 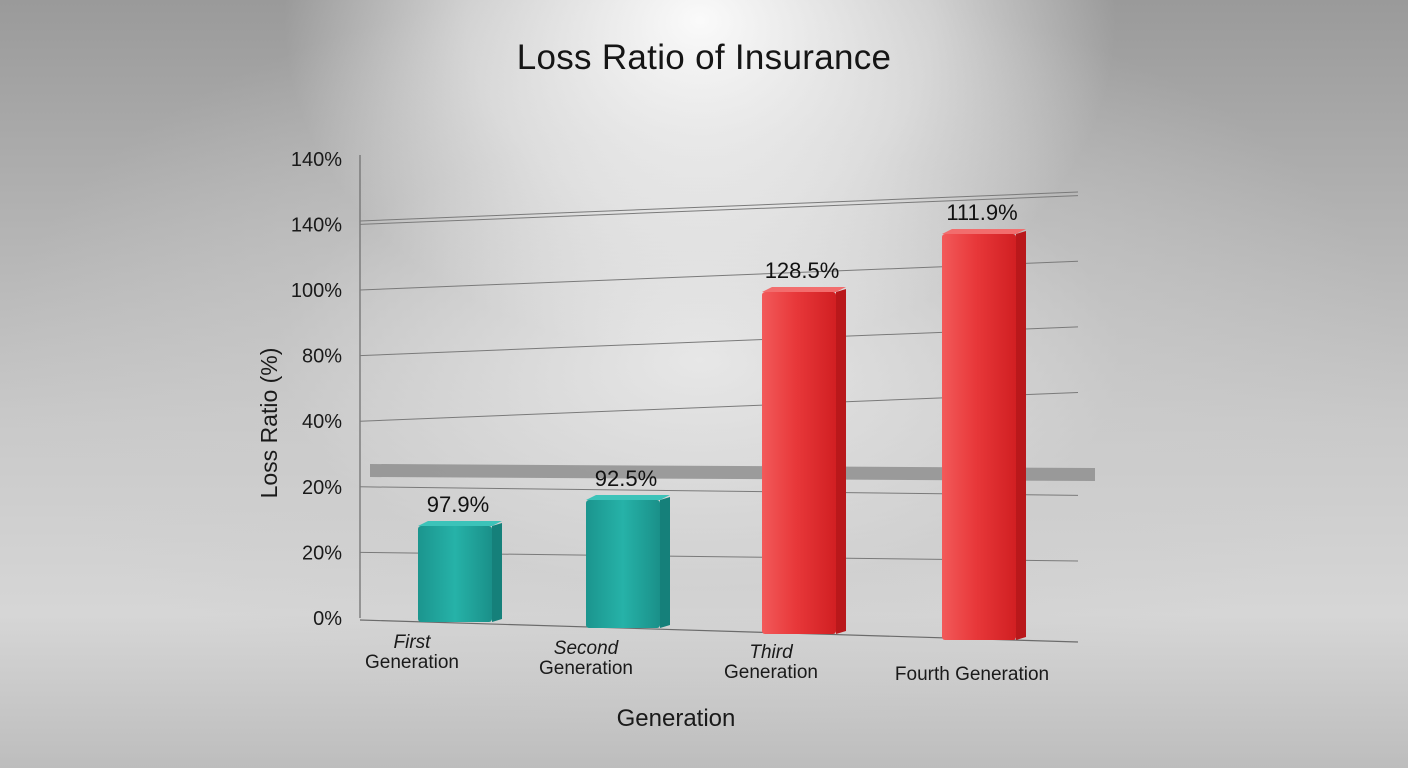 What do you see at coordinates (676, 718) in the screenshot?
I see `x-axis-title: Generation` at bounding box center [676, 718].